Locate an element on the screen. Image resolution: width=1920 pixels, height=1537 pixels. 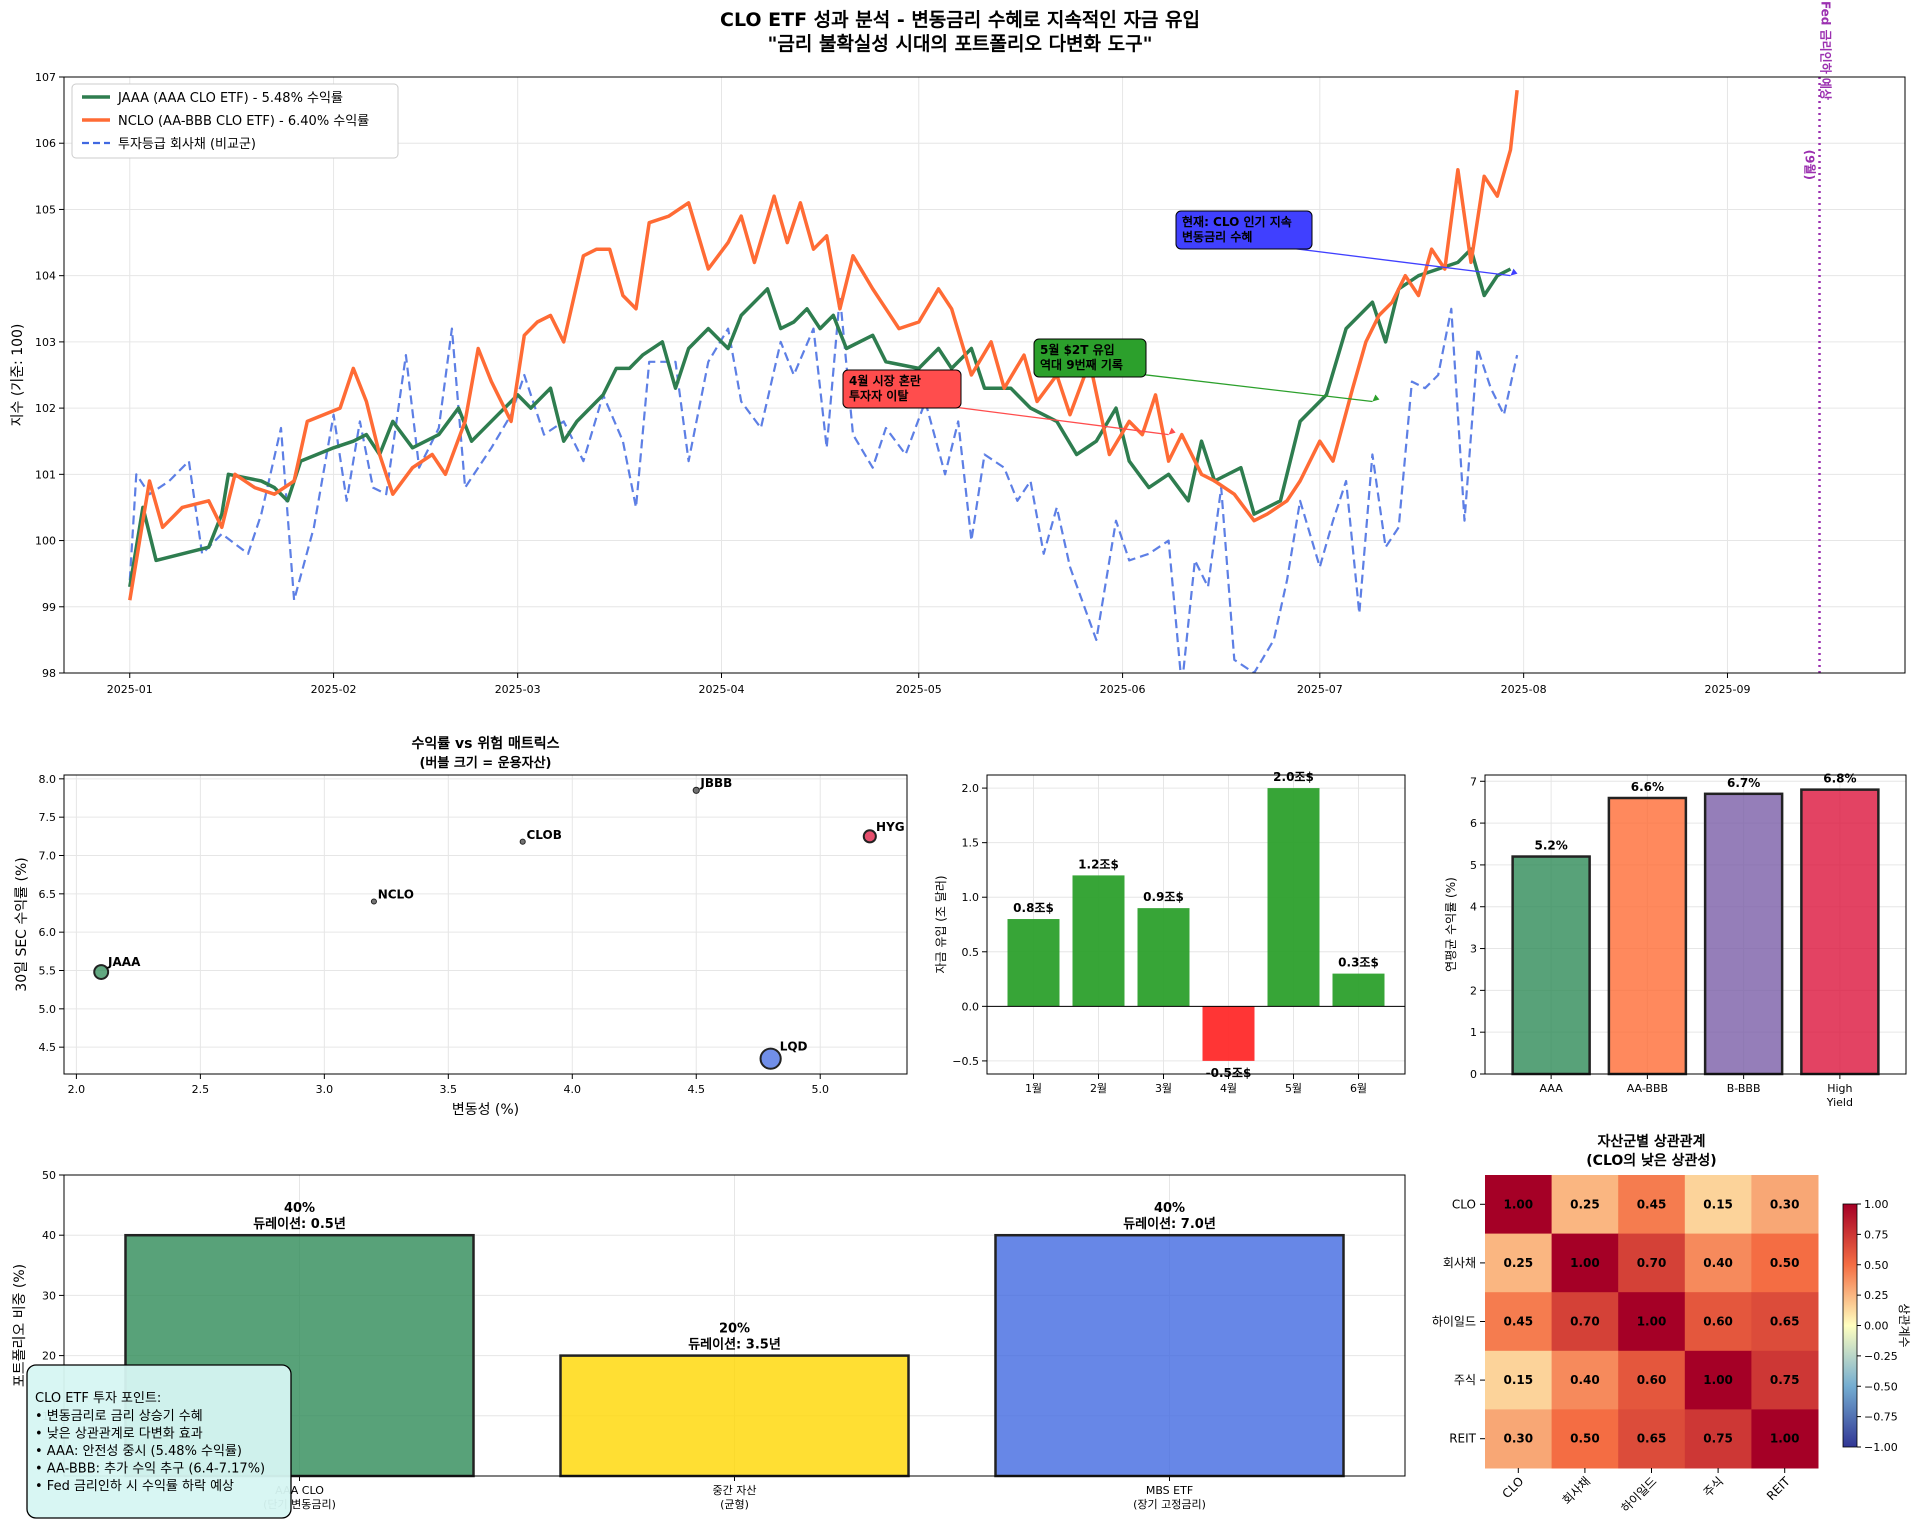
colorbar-tick-label: −0.50 is located at coordinates (1881, 1386).